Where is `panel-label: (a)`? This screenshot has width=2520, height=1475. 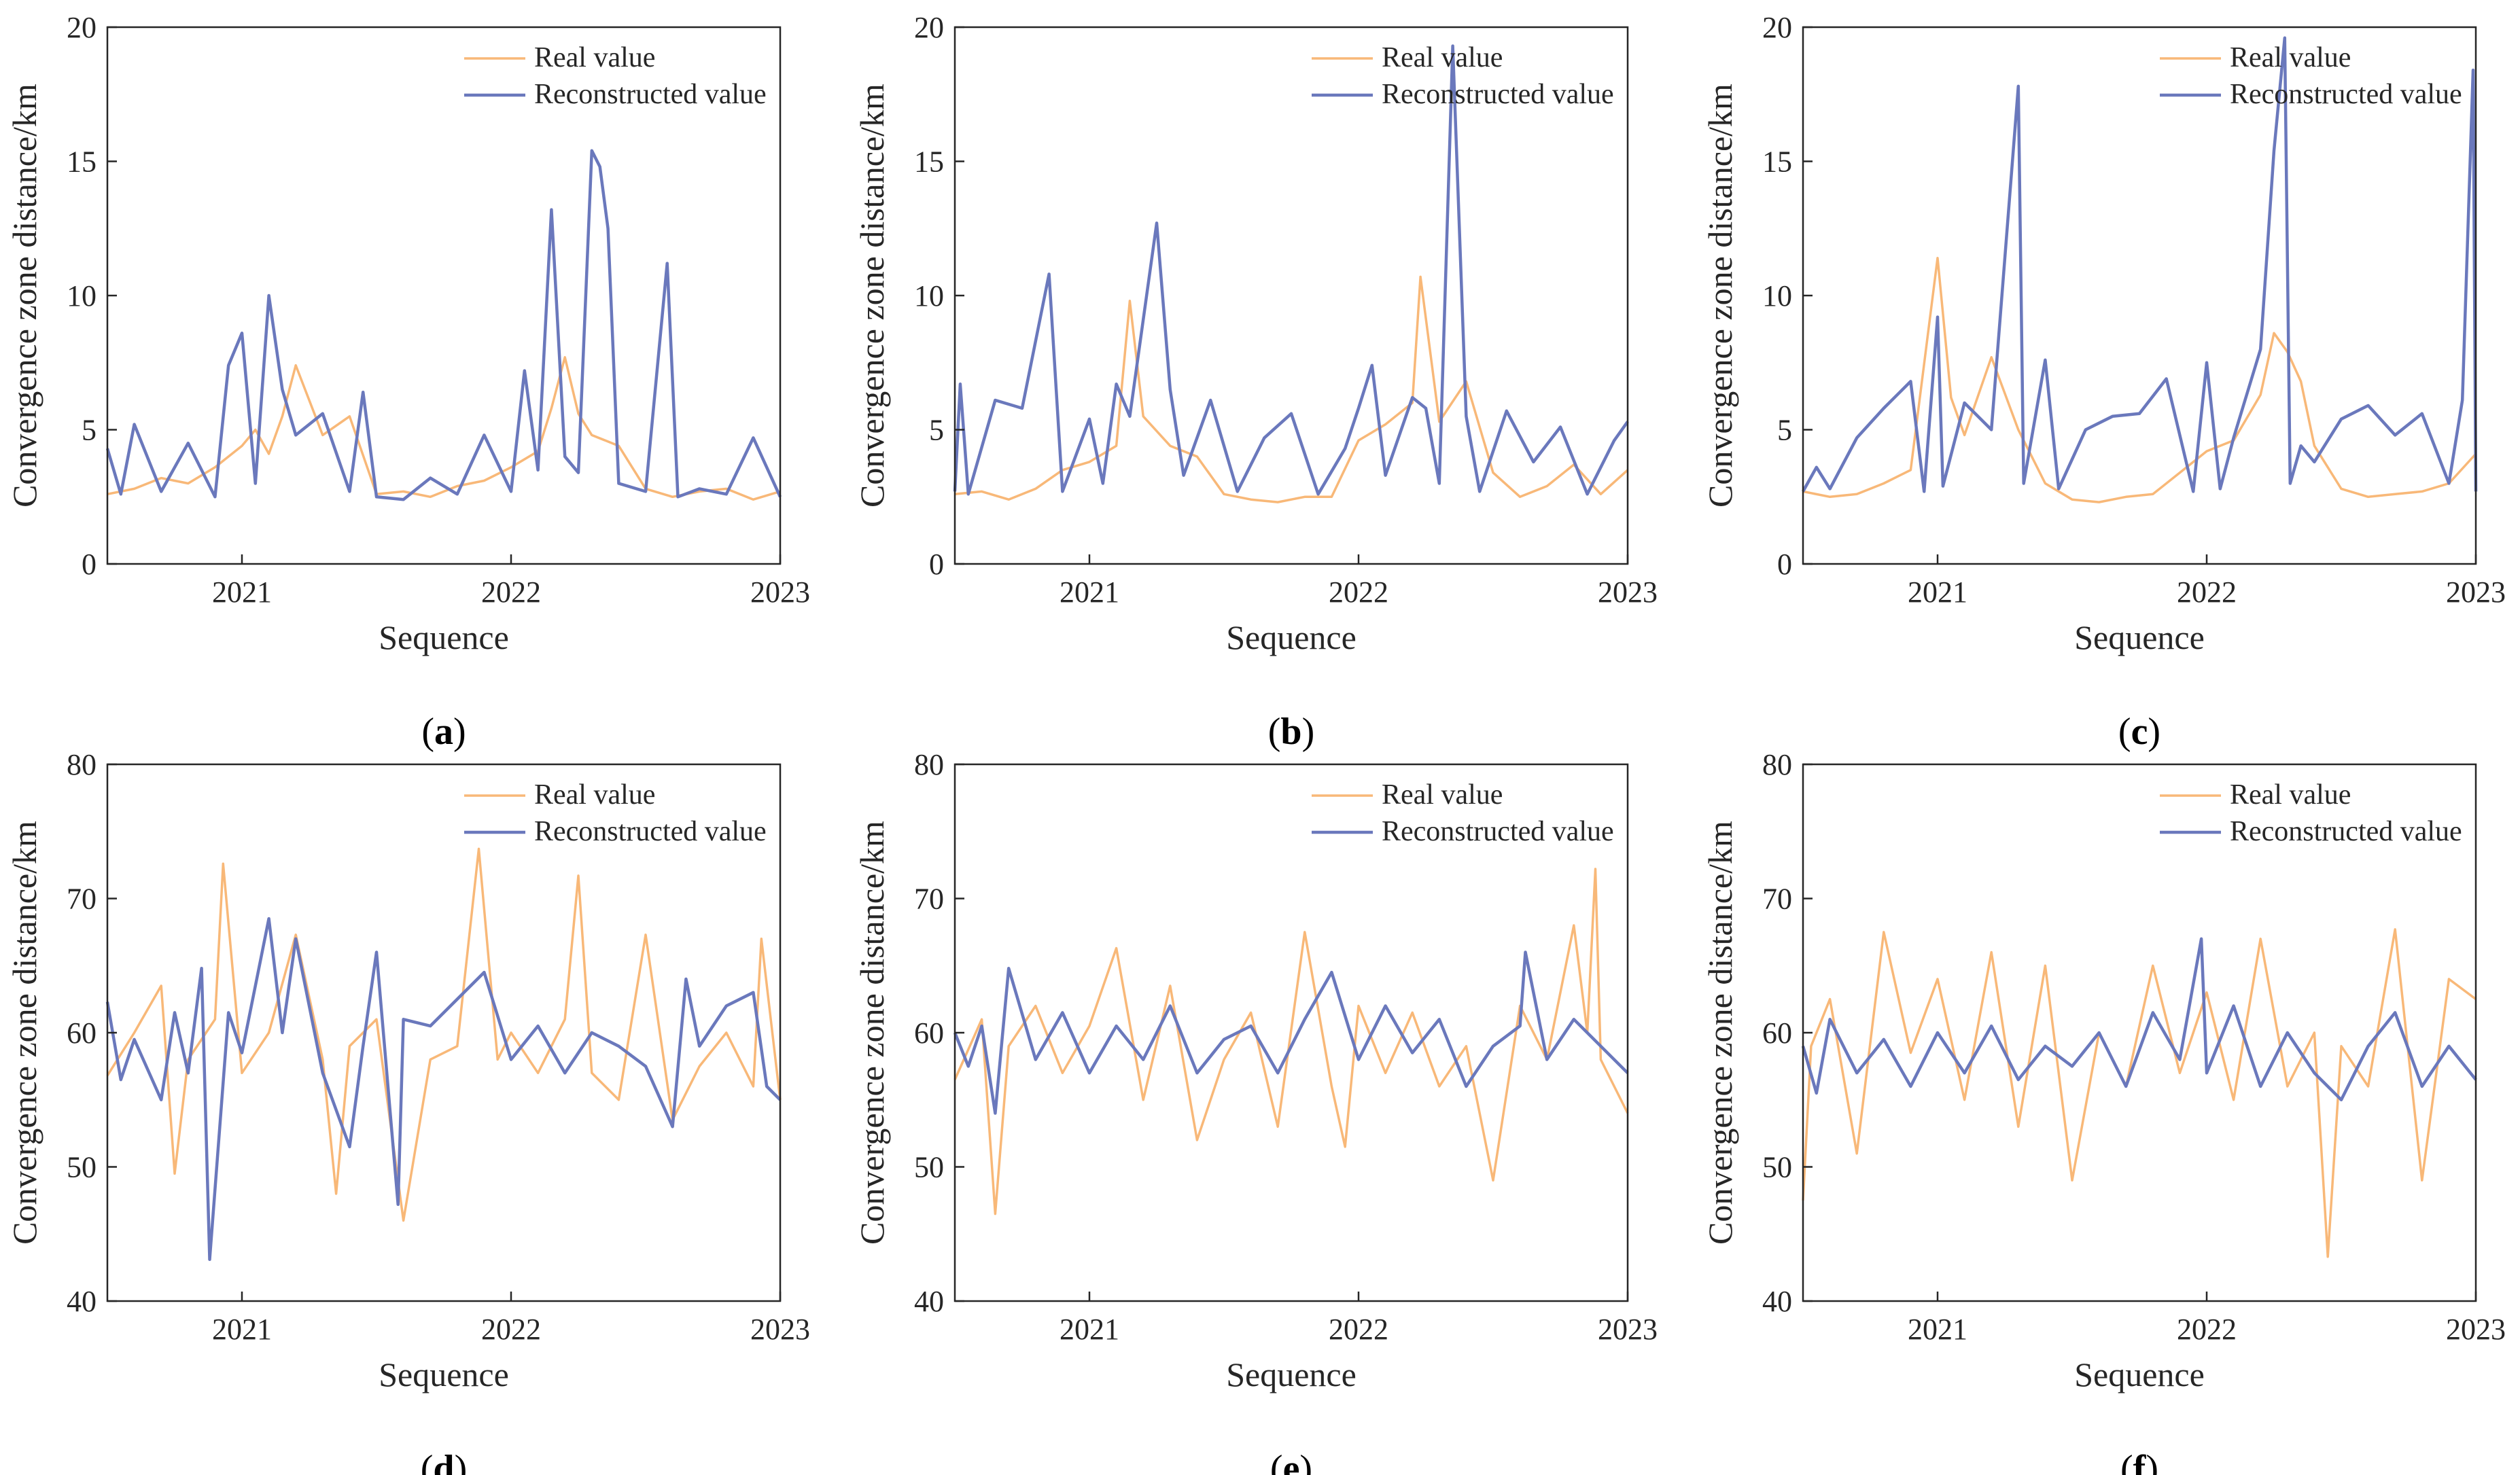
panel-label: (a) is located at coordinates (443, 732).